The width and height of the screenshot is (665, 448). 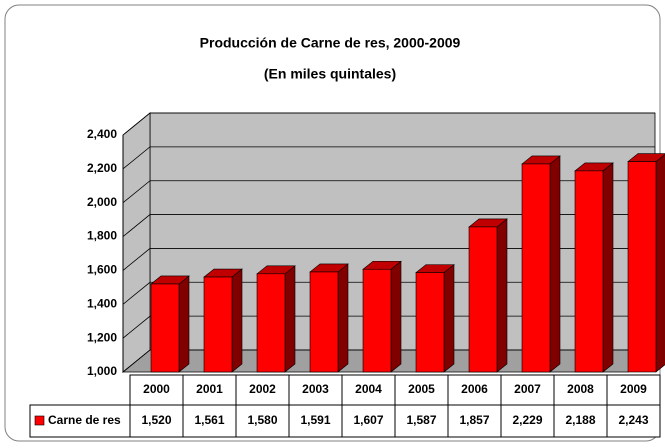 I want to click on y-tick-label: 1,000, so click(x=102, y=371).